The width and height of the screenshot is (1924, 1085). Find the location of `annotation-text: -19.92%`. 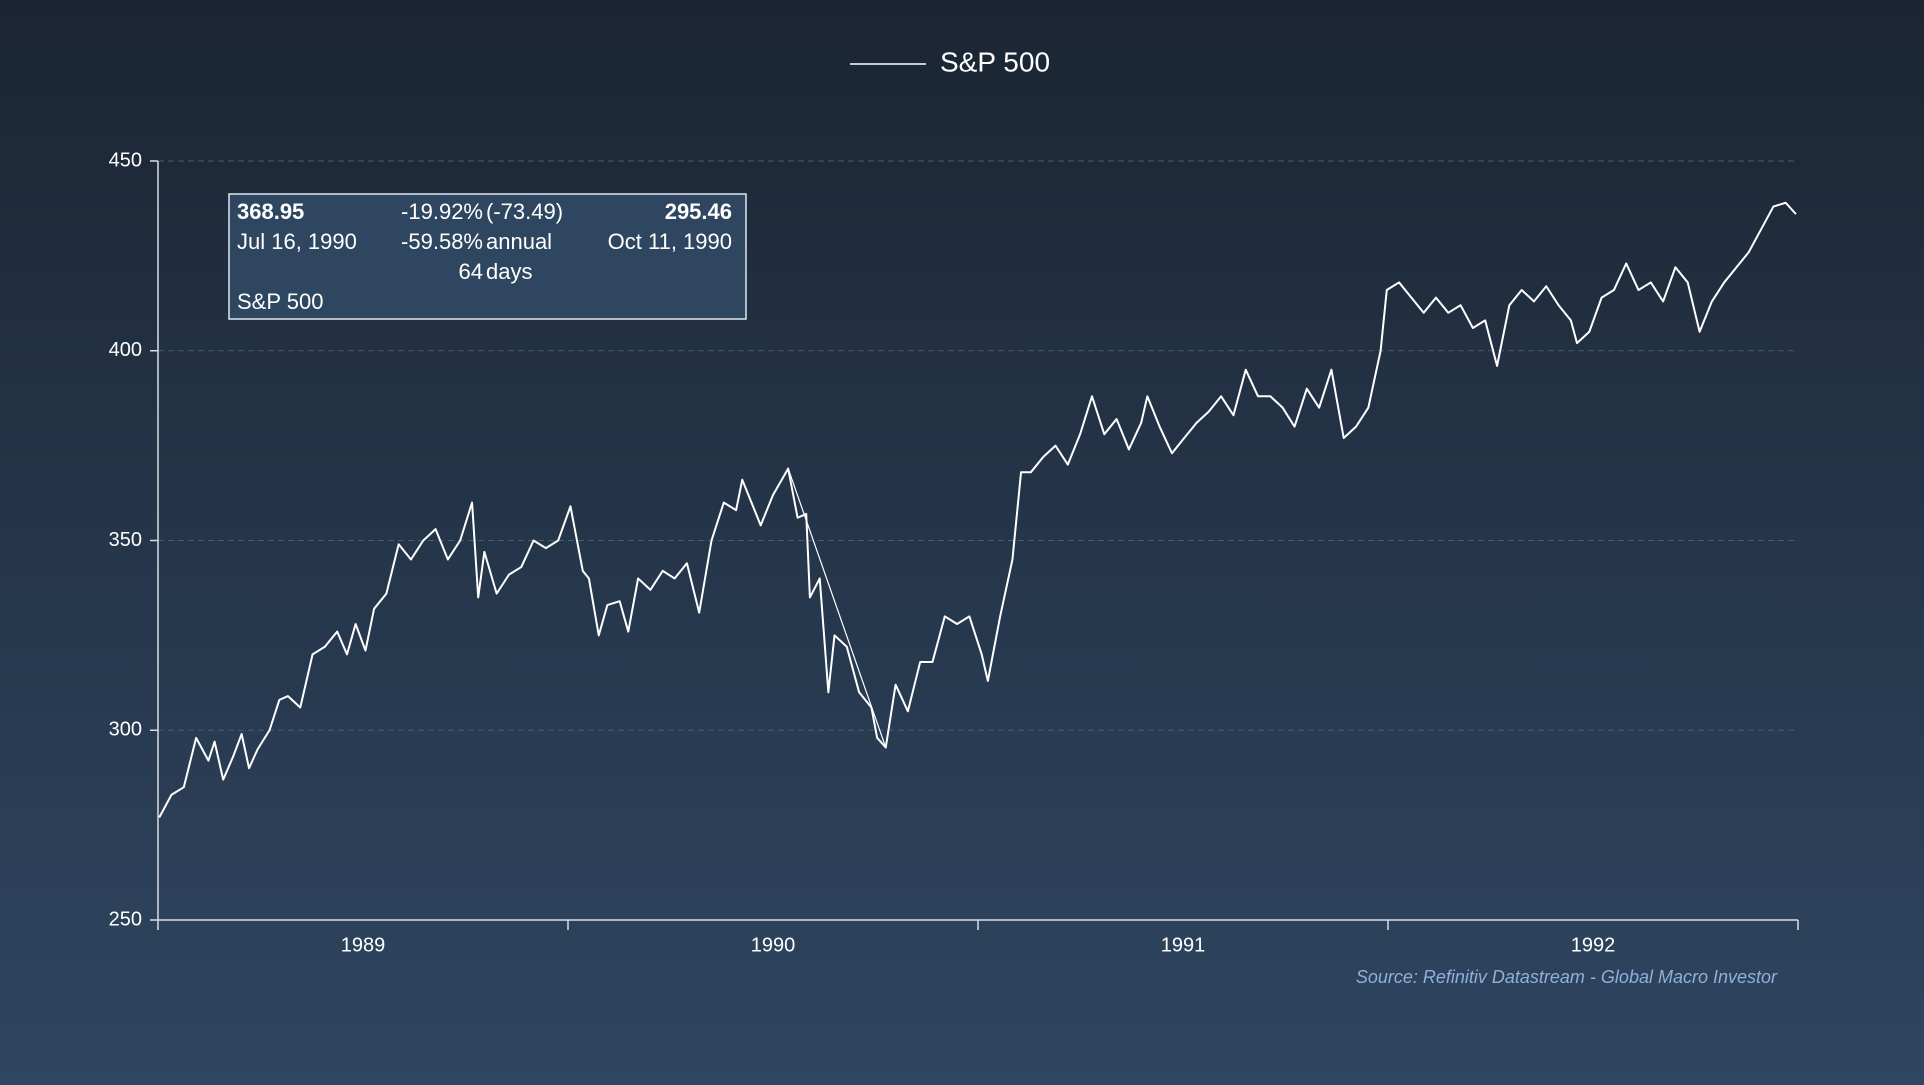

annotation-text: -19.92% is located at coordinates (442, 211).